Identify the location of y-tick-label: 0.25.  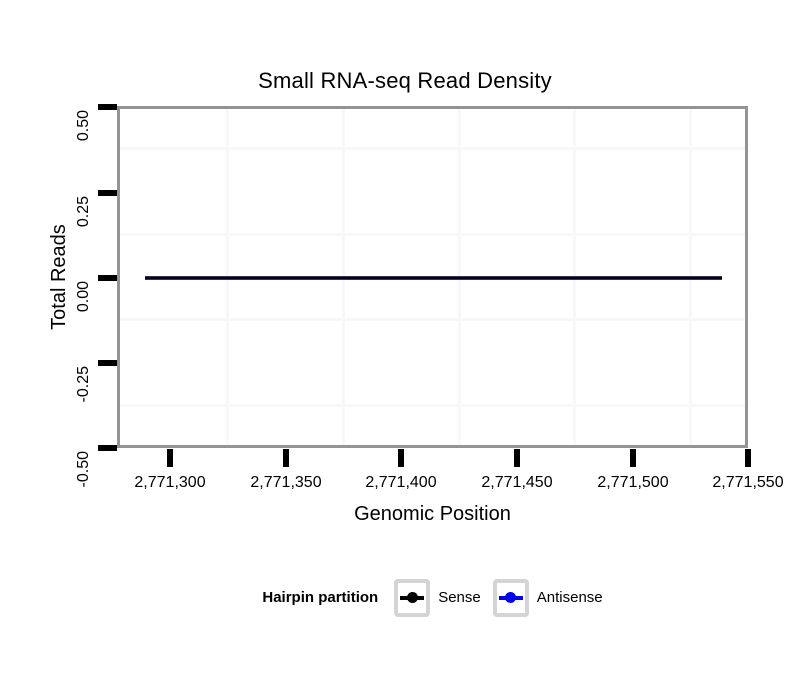
(83, 212).